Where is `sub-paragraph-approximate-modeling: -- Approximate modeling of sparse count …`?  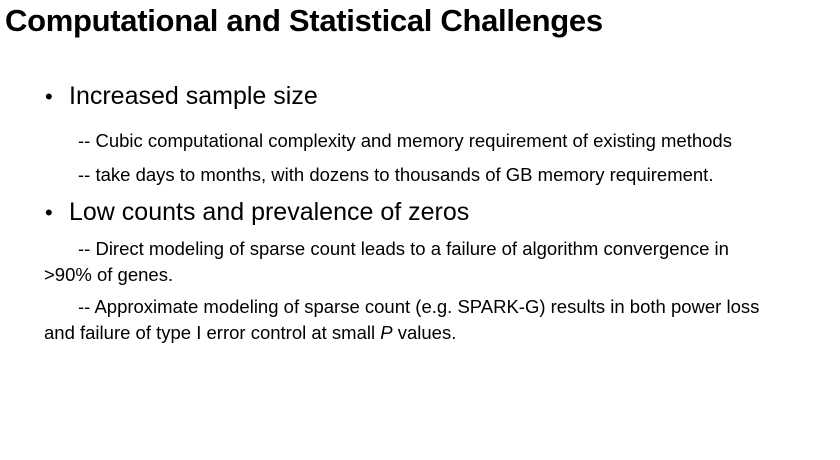 sub-paragraph-approximate-modeling: -- Approximate modeling of sparse count … is located at coordinates (439, 320).